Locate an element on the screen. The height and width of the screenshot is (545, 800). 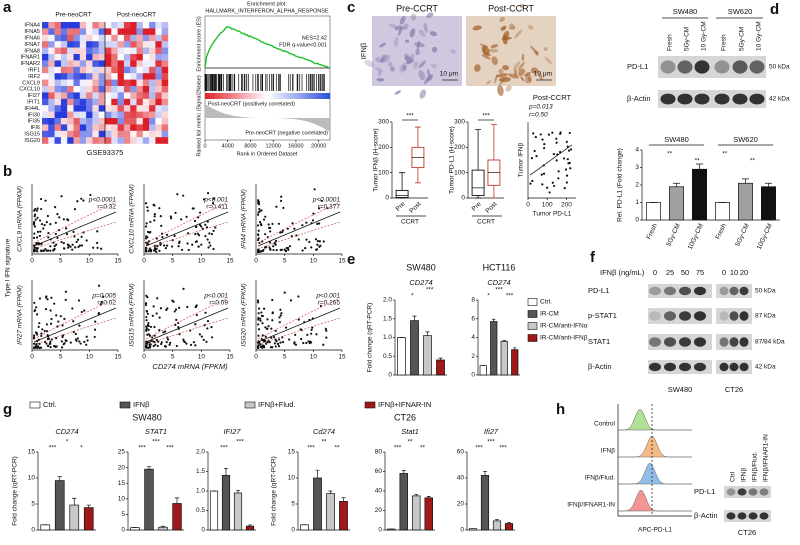
box is located at coordinates (478, 182).